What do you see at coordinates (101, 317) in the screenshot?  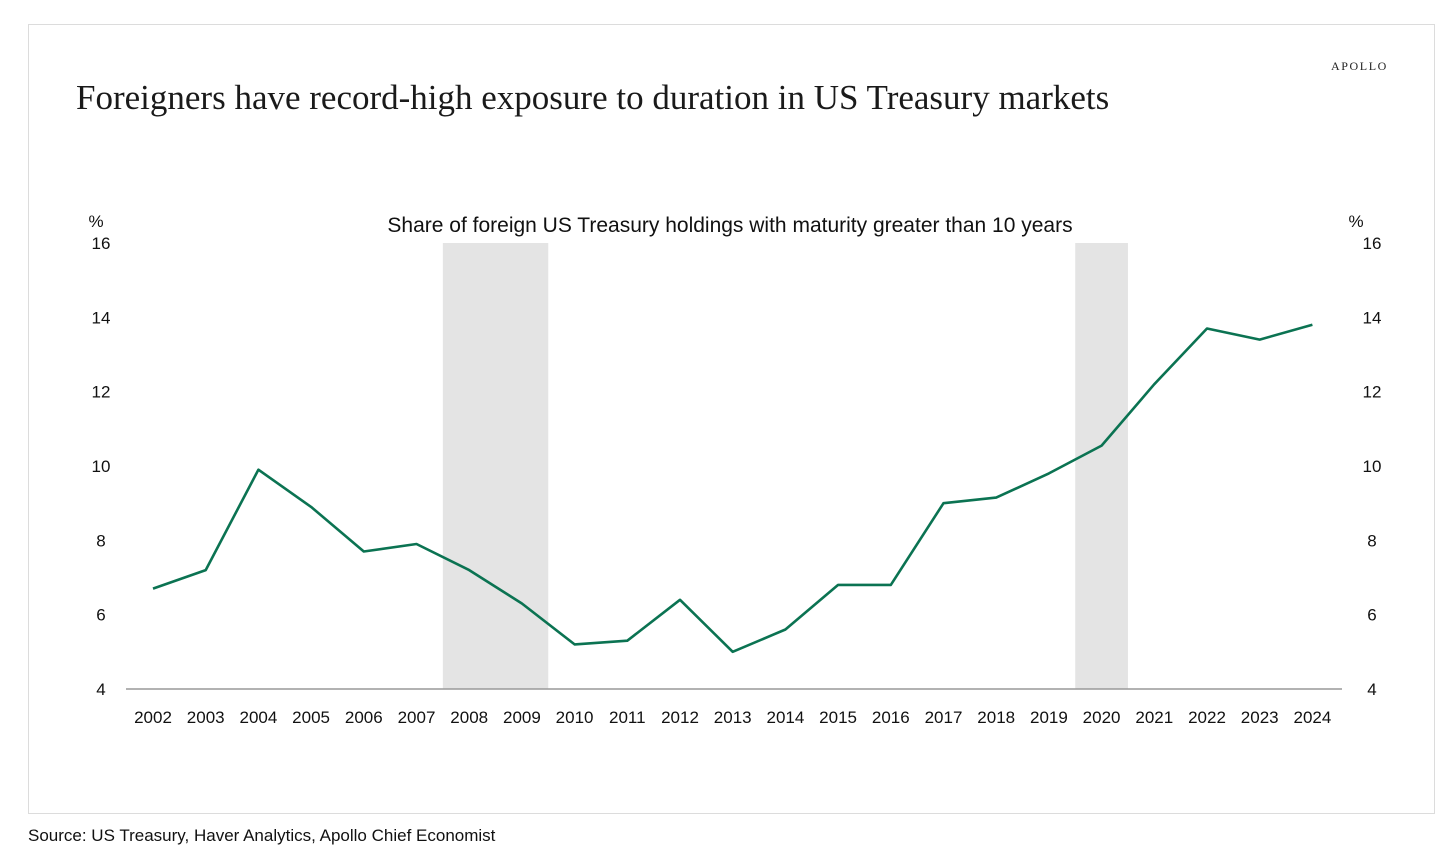 I see `y-tick-left-14: 14` at bounding box center [101, 317].